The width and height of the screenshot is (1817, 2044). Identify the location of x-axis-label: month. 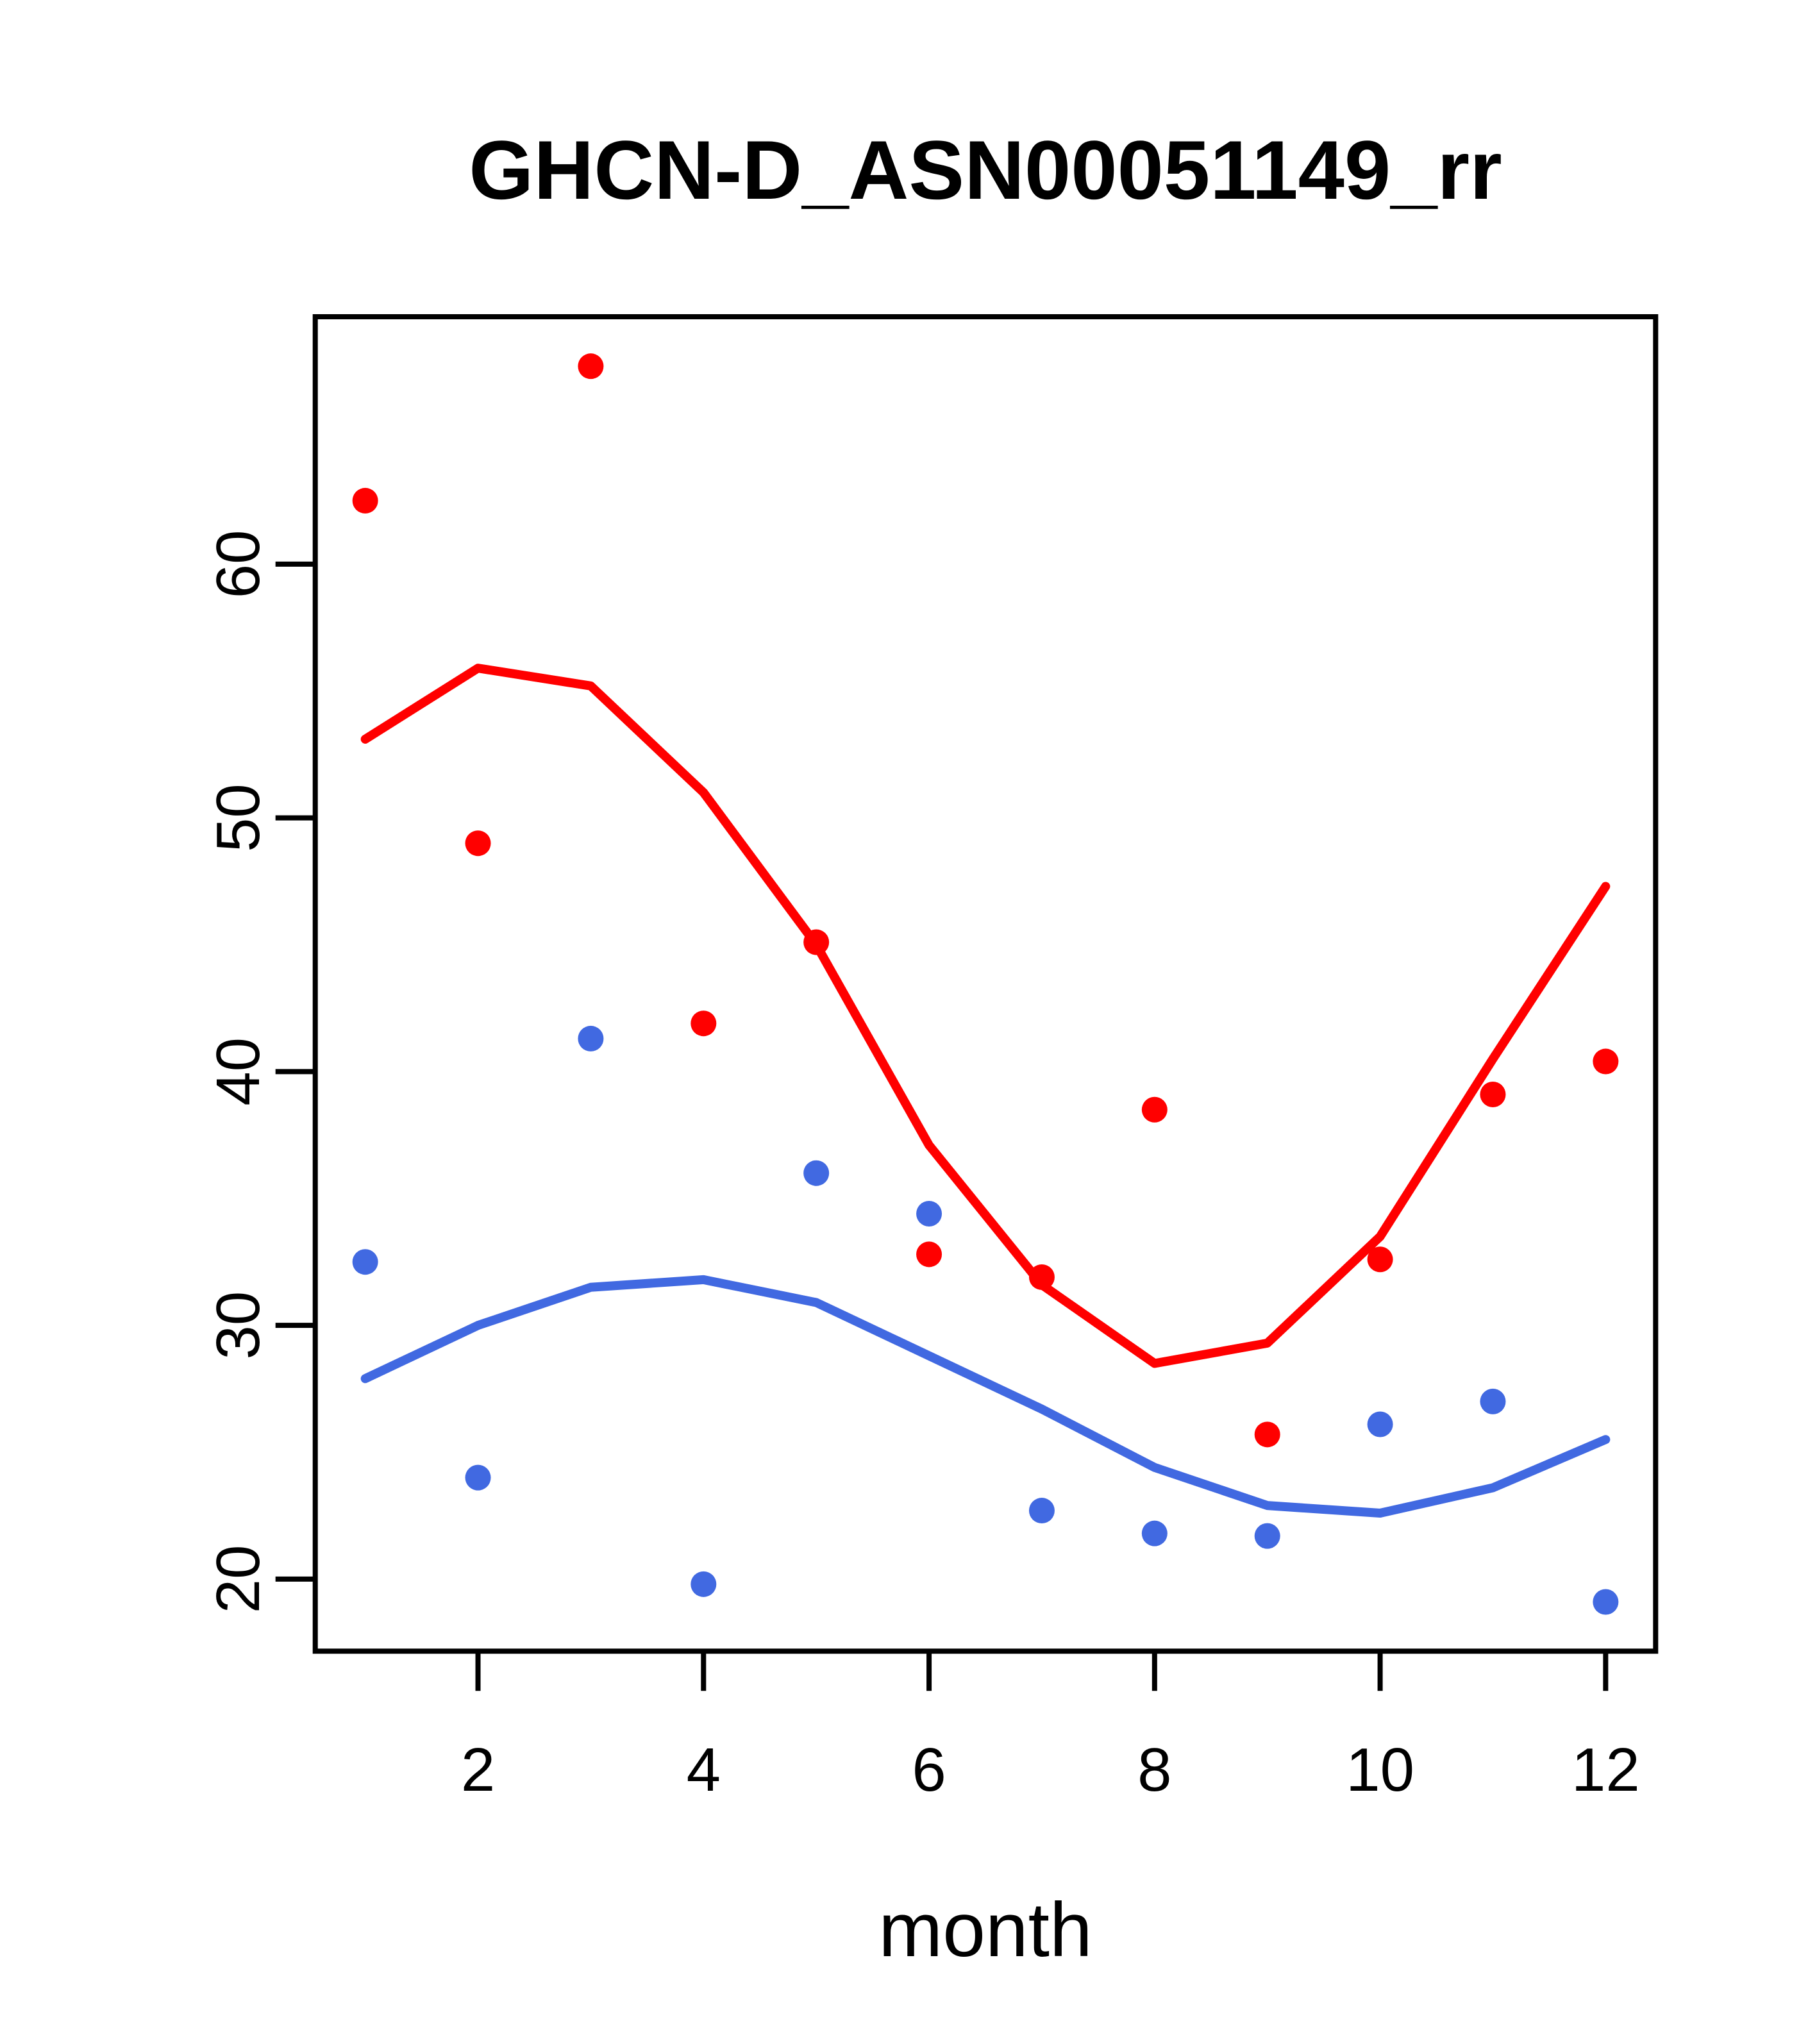
(986, 1930).